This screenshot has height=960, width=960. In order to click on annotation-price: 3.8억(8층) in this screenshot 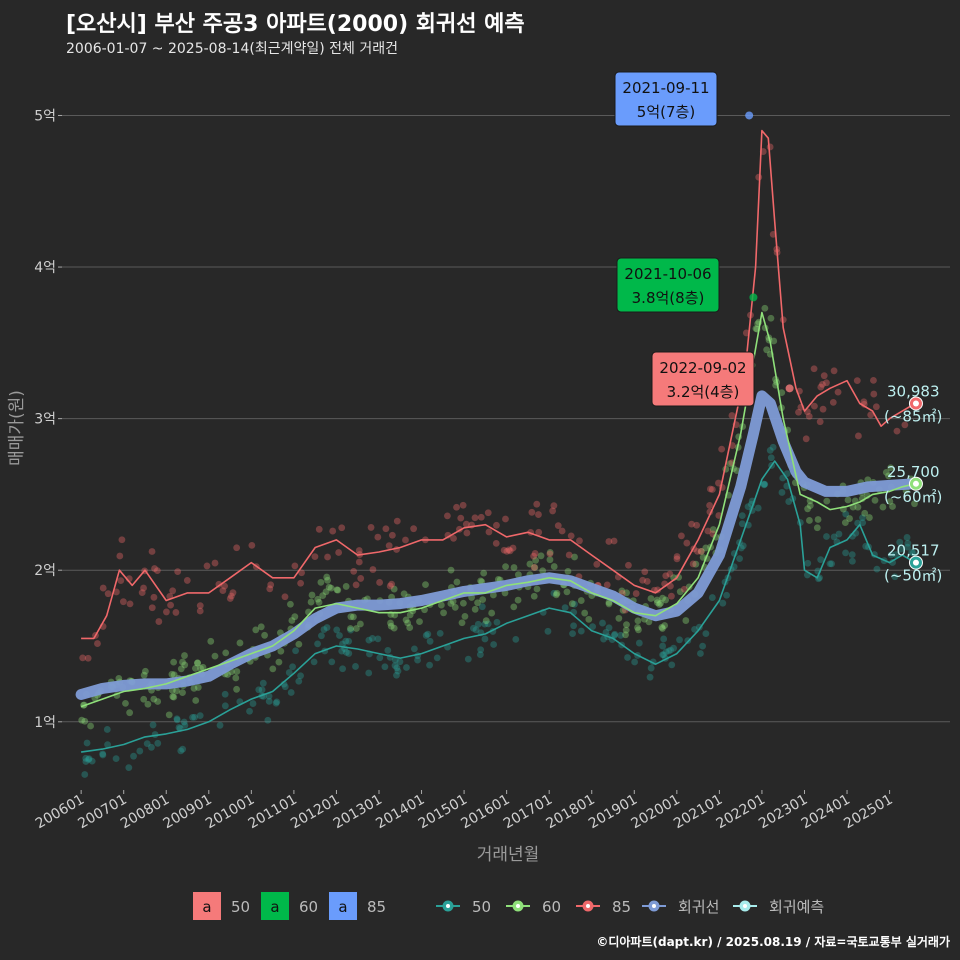, I will do `click(668, 298)`.